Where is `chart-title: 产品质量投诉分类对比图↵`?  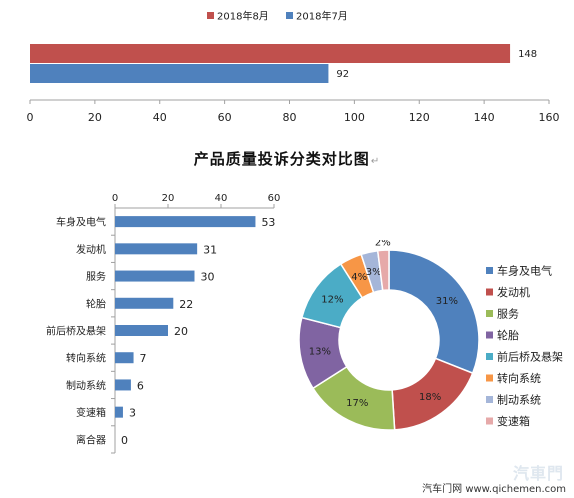
chart-title: 产品质量投诉分类对比图↵ is located at coordinates (287, 159).